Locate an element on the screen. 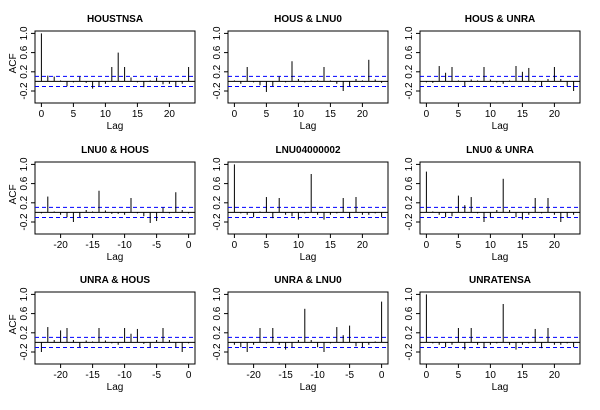 Image resolution: width=600 pixels, height=410 pixels. acf-panel: UNRA & LNU0 -0.2 0.2 0.6 1.0 -20 -15 -10 -5 0 Lag is located at coordinates (300, 334).